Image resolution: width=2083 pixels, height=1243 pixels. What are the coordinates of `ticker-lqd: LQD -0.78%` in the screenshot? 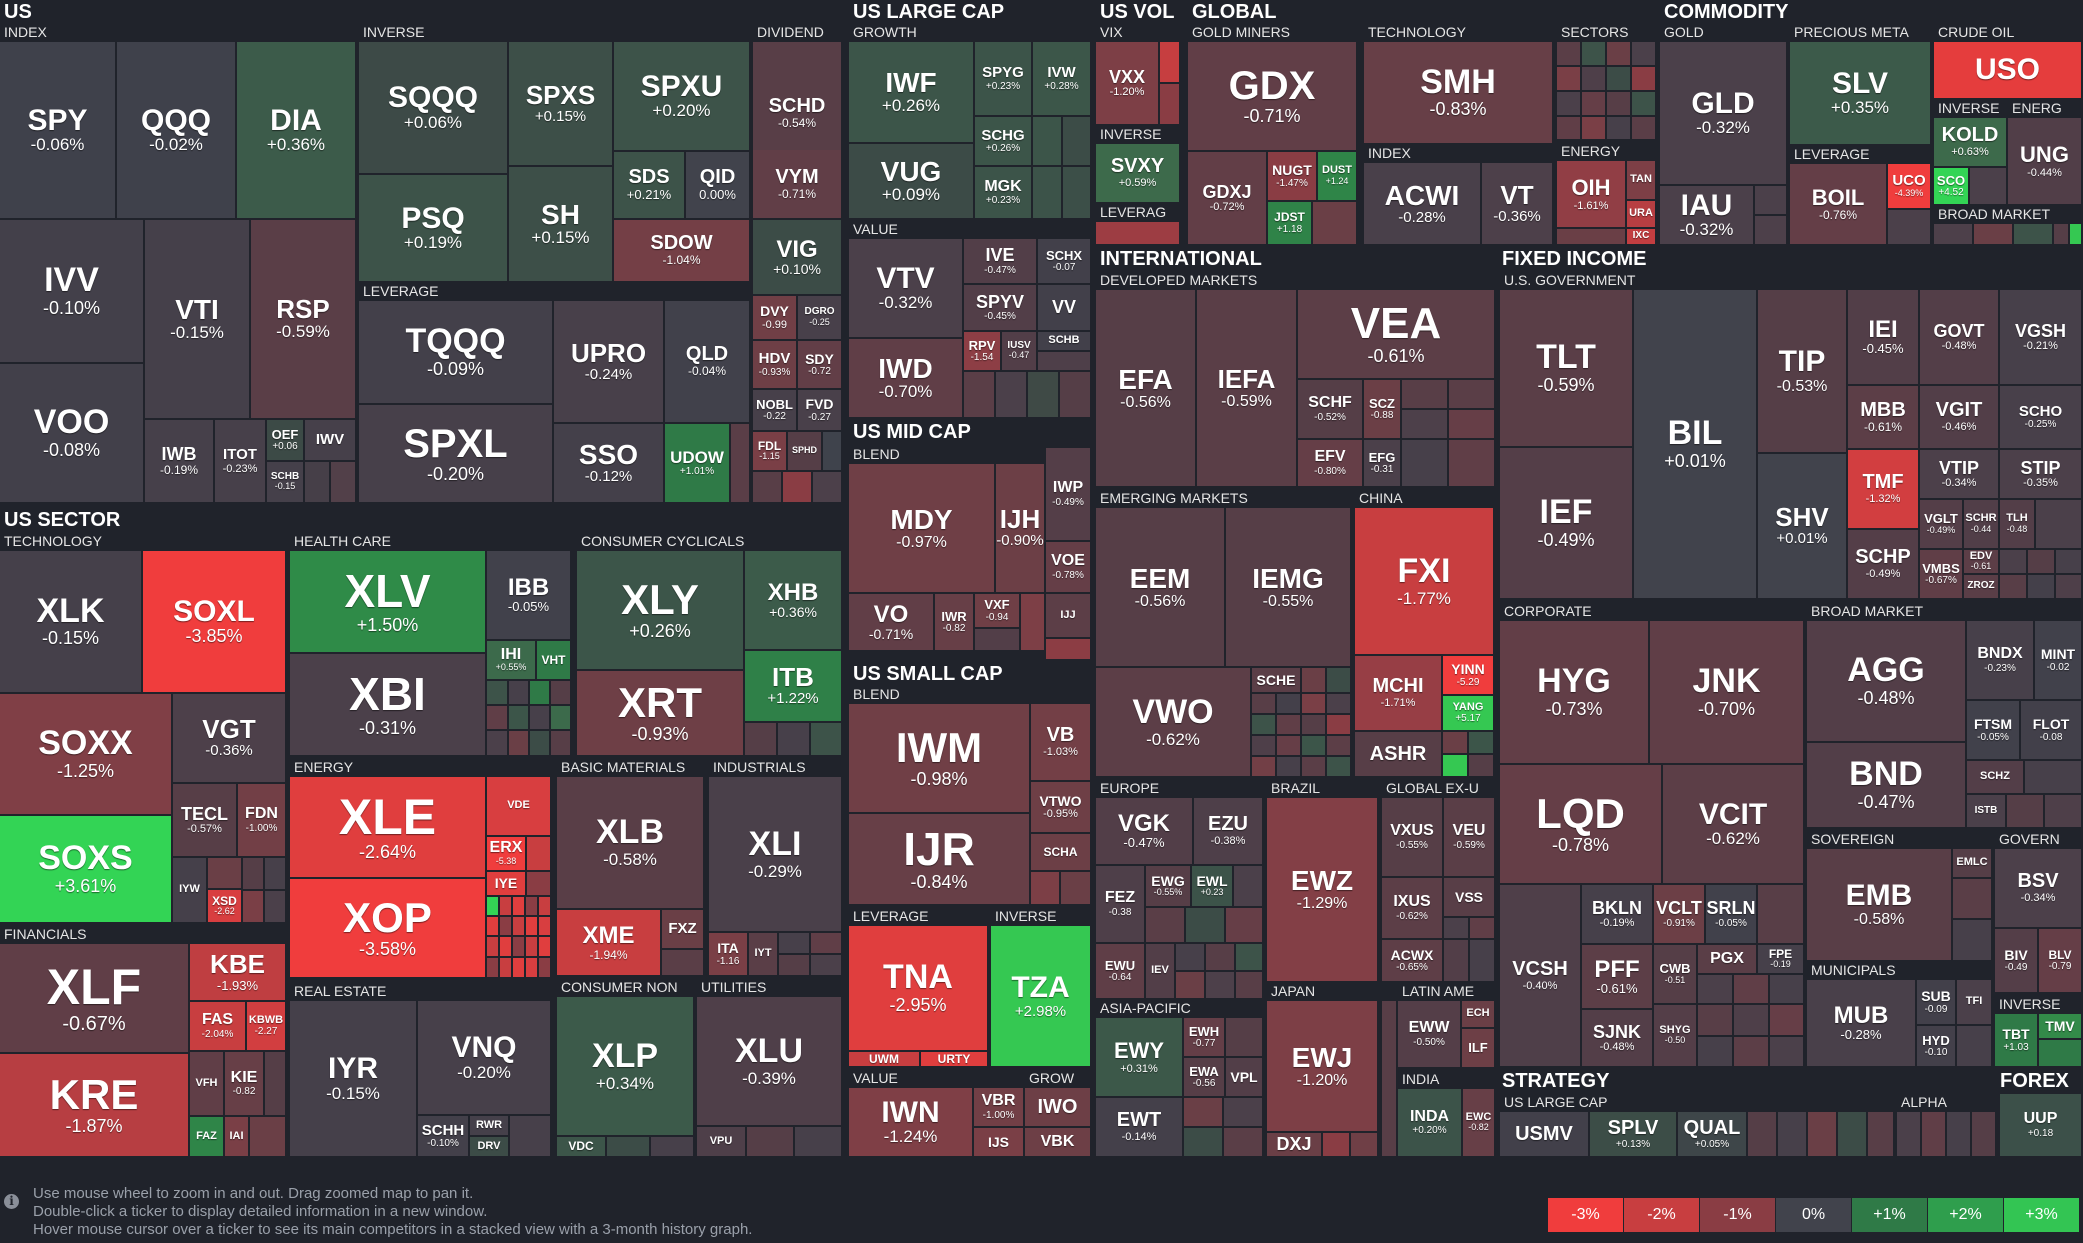 It's located at (1581, 825).